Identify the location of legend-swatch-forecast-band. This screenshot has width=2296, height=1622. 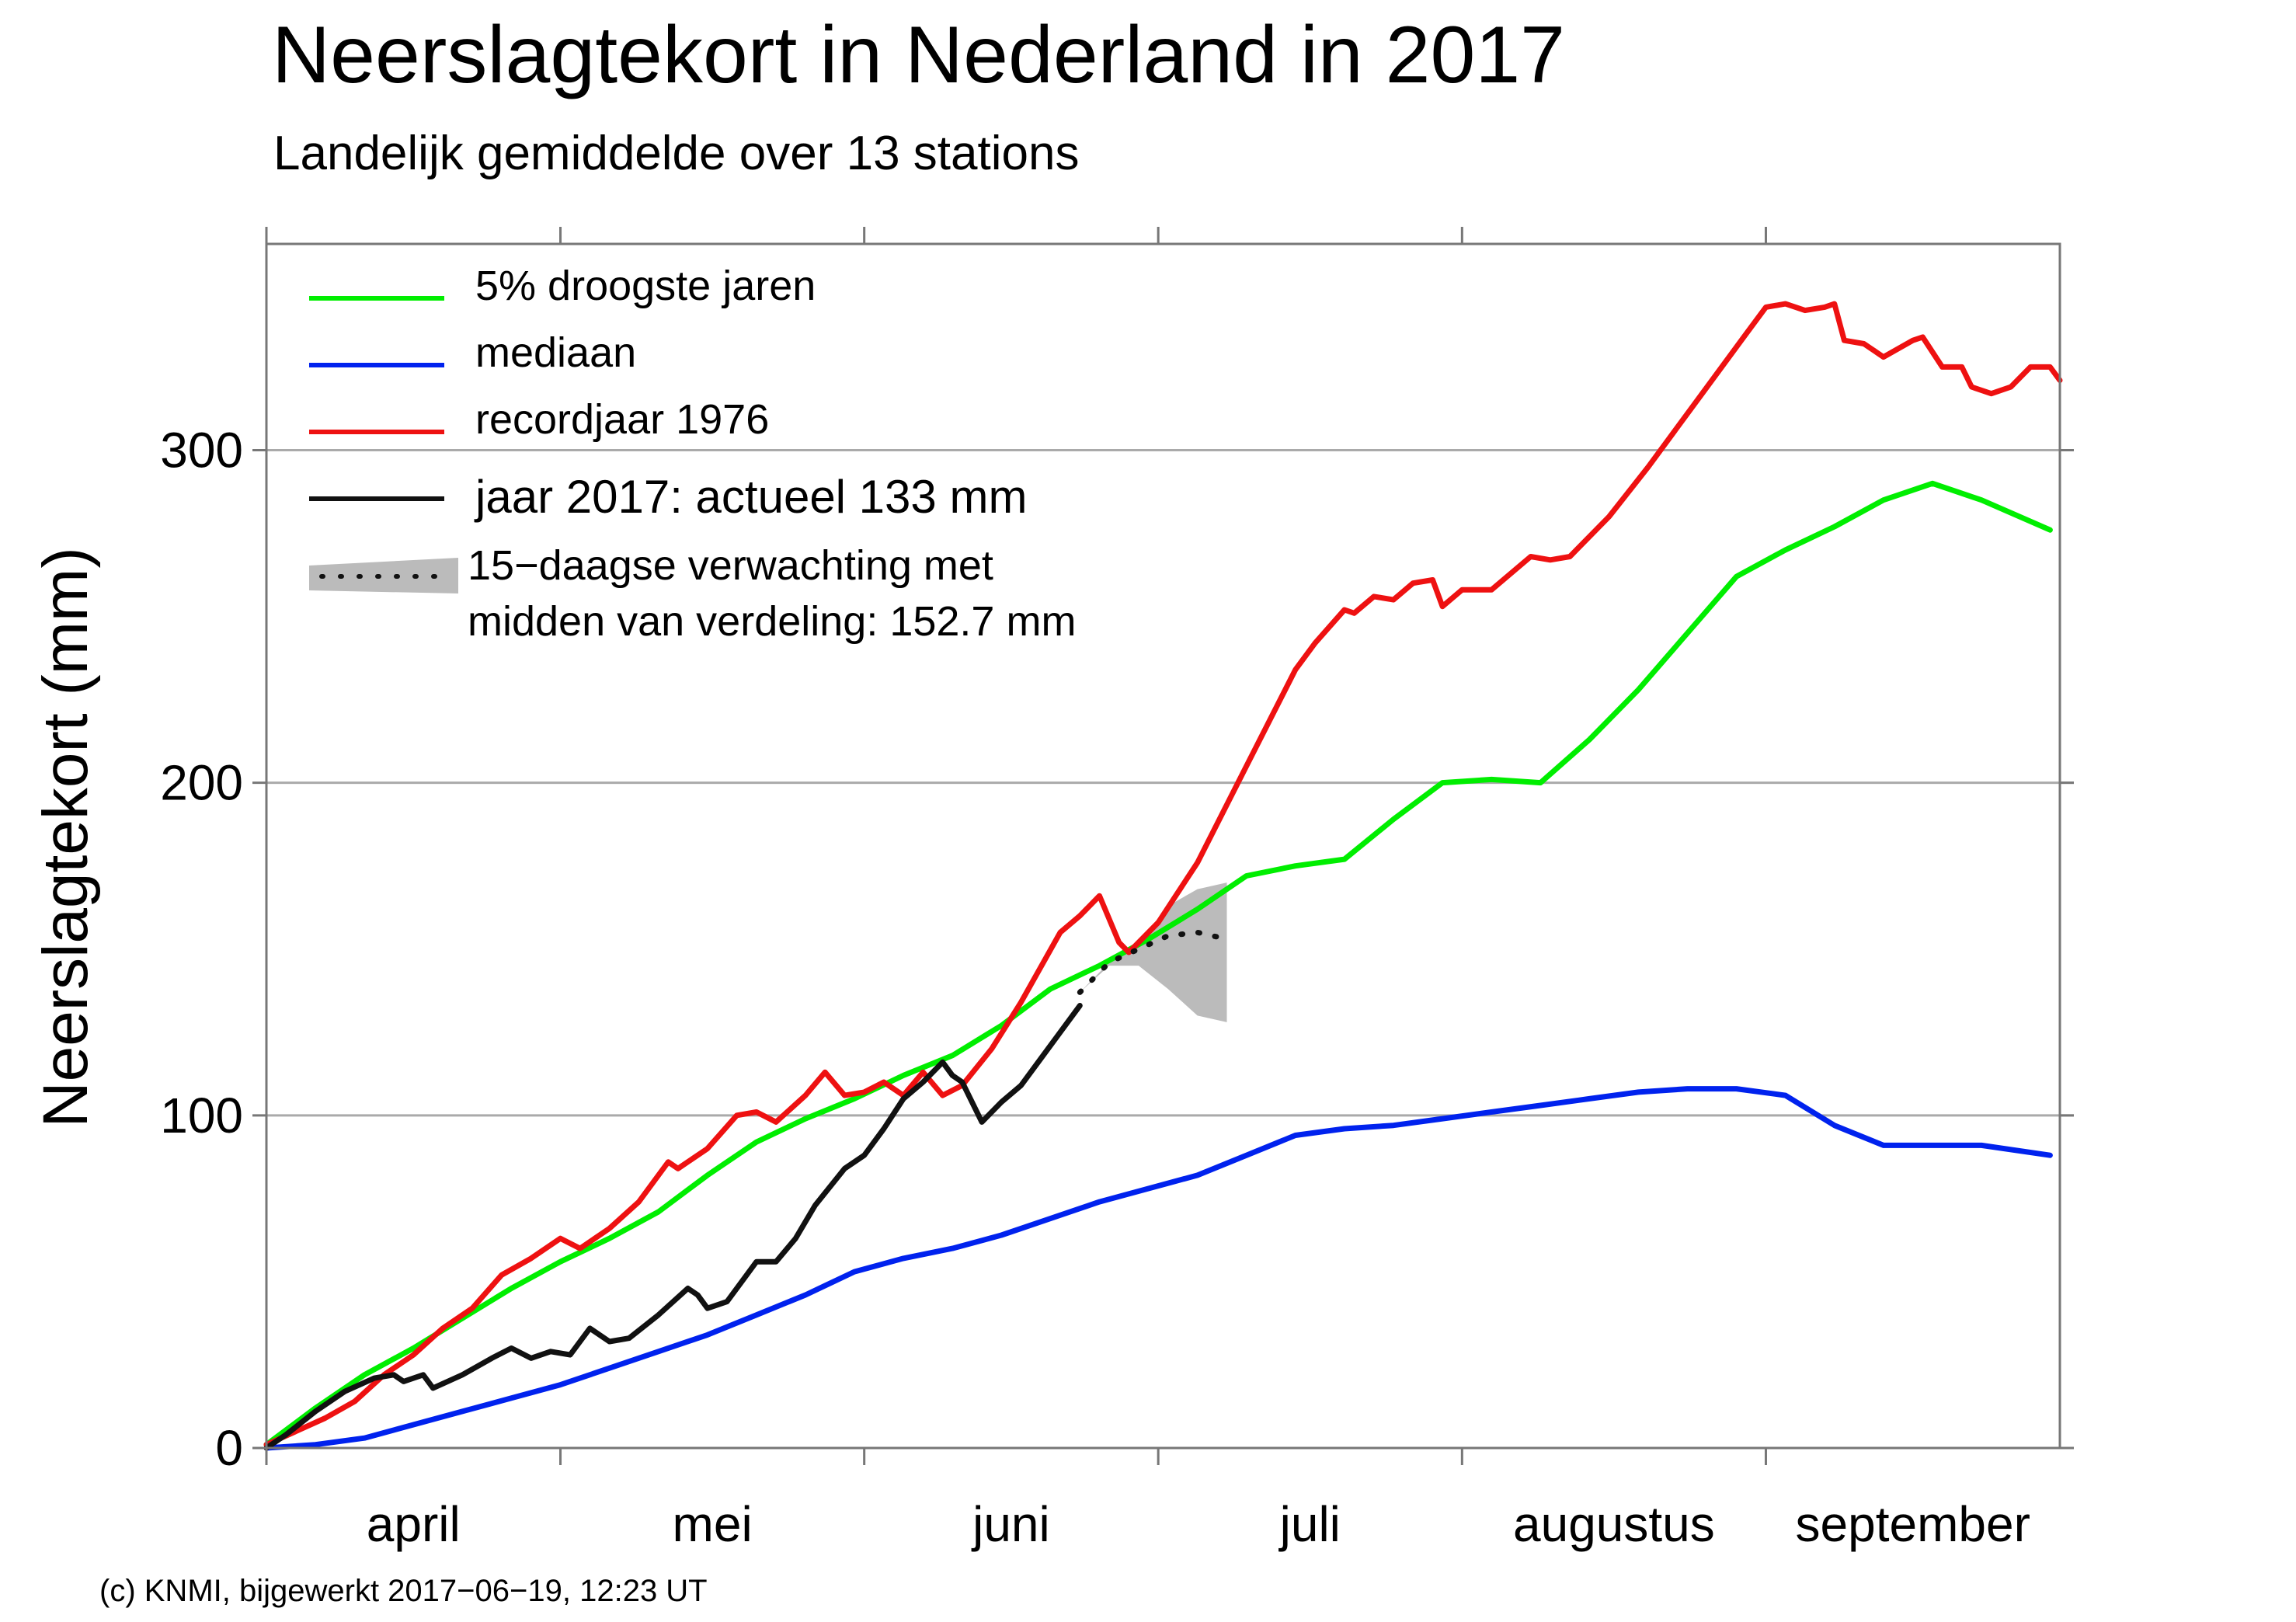
(383, 575).